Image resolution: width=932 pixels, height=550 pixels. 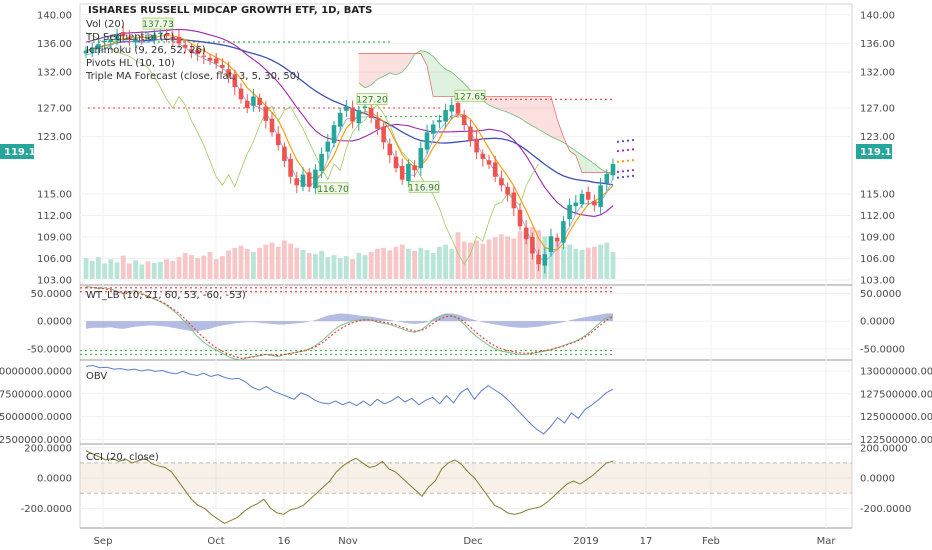 I want to click on pivot-label: 127.65, so click(x=470, y=97).